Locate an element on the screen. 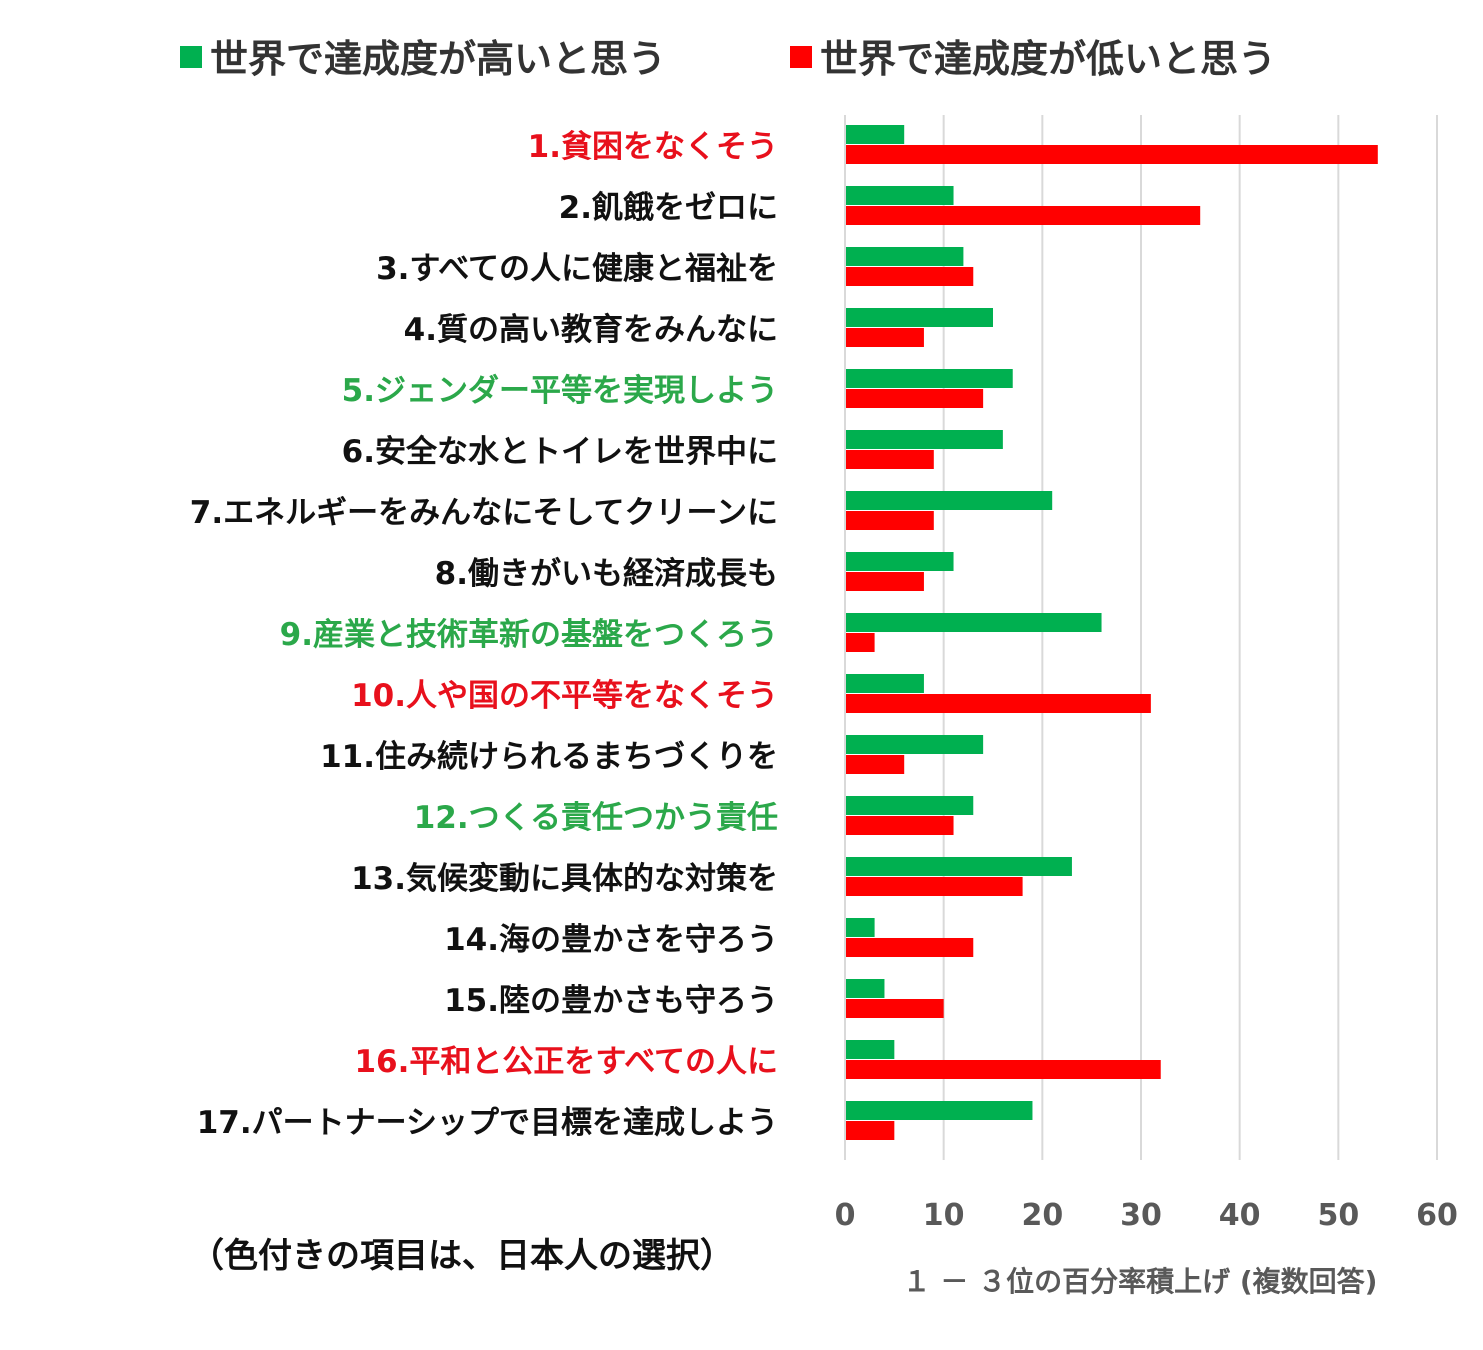 Image resolution: width=1483 pixels, height=1350 pixels. legend-low: 世界で達成度が低いと思う is located at coordinates (1033, 55).